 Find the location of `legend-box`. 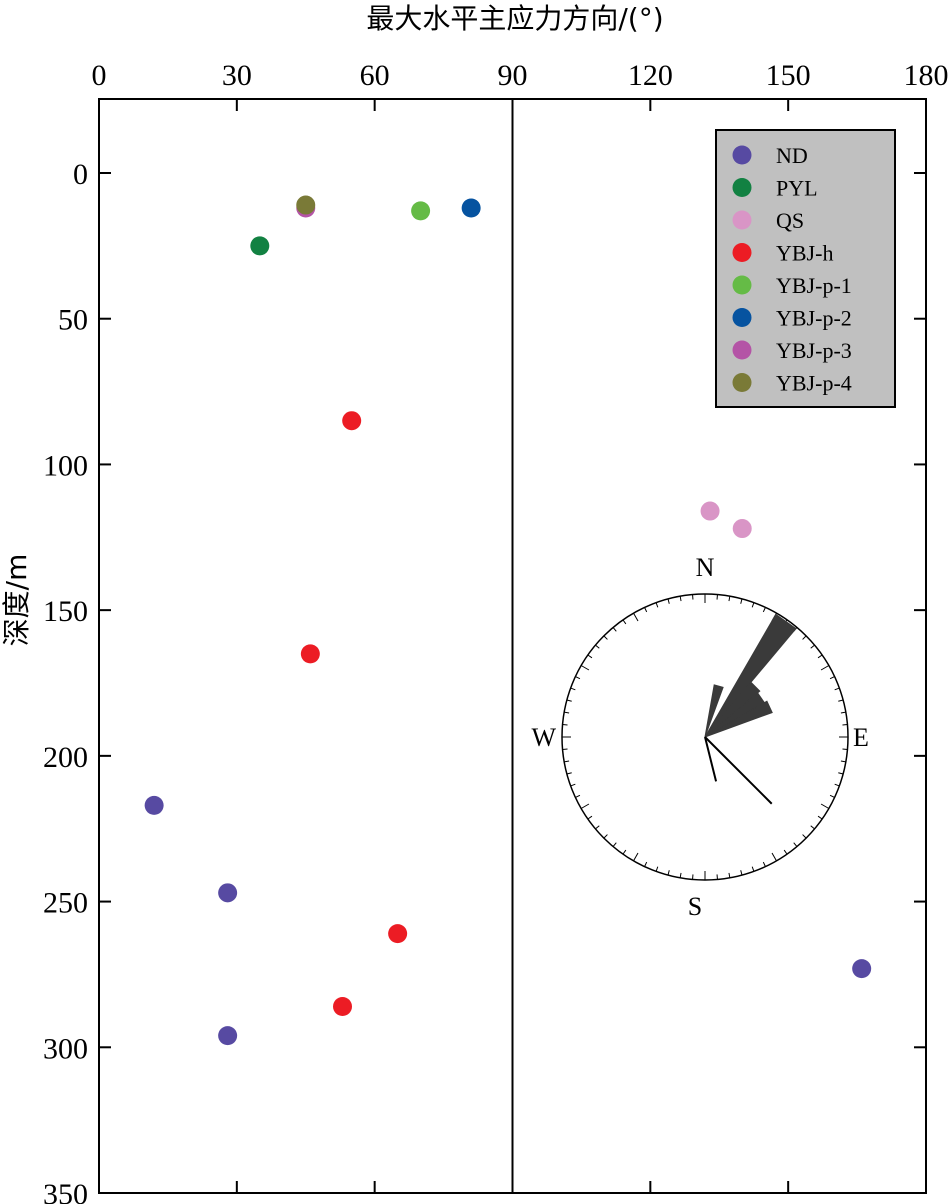

legend-box is located at coordinates (805, 268).